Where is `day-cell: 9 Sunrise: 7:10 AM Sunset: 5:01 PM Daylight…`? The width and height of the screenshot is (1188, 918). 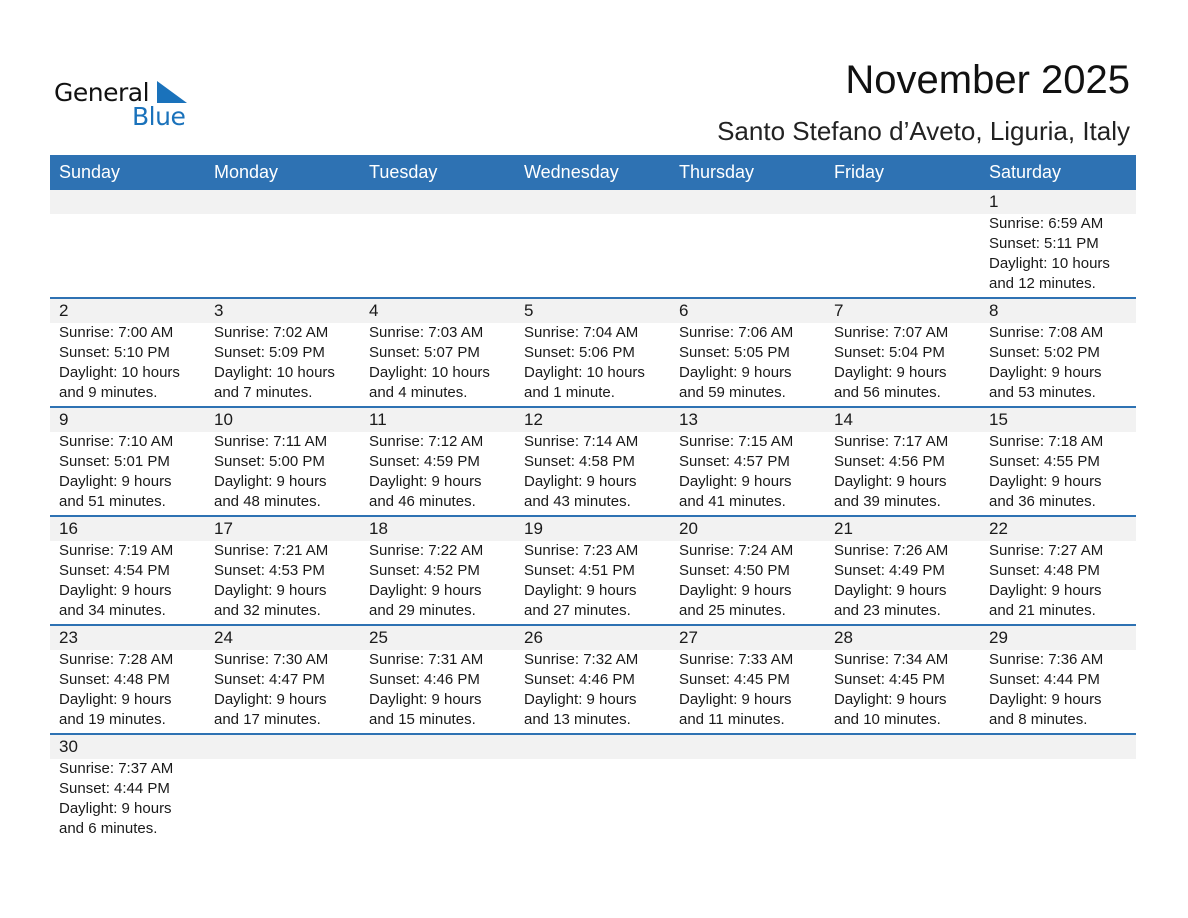 day-cell: 9 Sunrise: 7:10 AM Sunset: 5:01 PM Daylight… is located at coordinates (127, 461).